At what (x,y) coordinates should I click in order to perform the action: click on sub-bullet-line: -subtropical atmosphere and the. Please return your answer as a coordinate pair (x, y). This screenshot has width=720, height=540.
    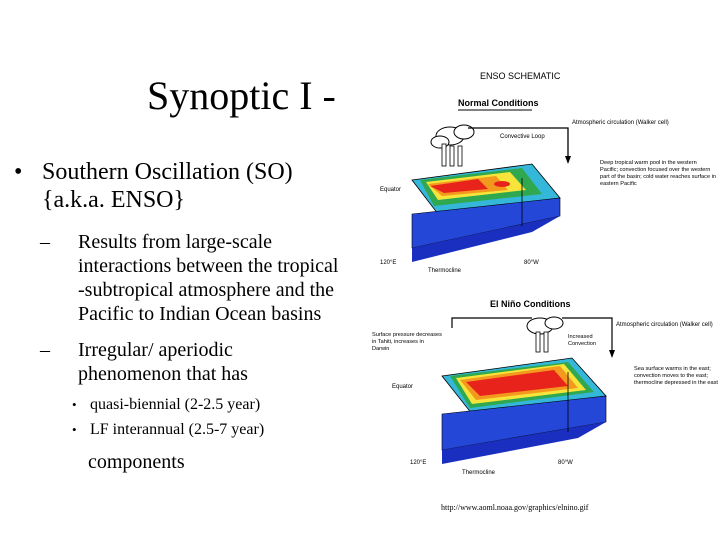
    Looking at the image, I should click on (206, 290).